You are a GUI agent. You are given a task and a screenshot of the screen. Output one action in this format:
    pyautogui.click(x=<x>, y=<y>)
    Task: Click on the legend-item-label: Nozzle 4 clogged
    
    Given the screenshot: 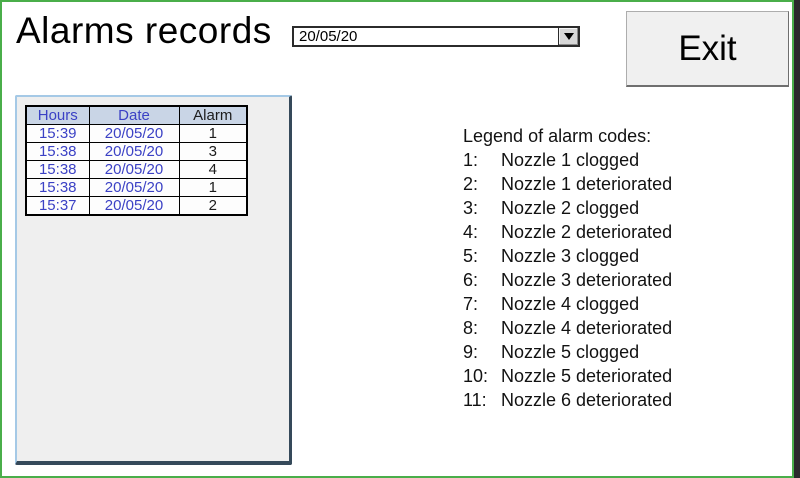 What is the action you would take?
    pyautogui.click(x=570, y=304)
    